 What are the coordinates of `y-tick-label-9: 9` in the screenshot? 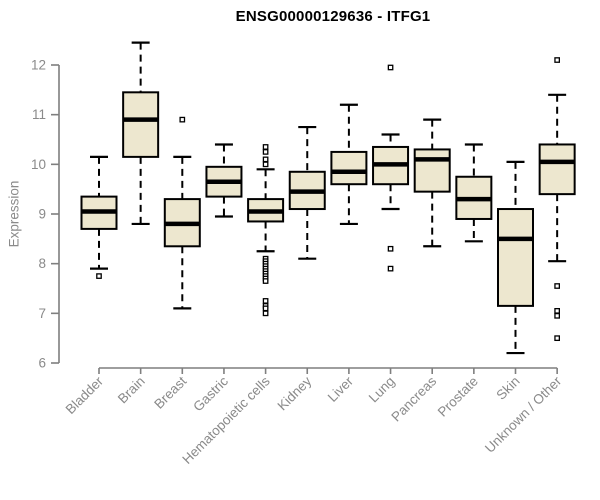 It's located at (42, 214).